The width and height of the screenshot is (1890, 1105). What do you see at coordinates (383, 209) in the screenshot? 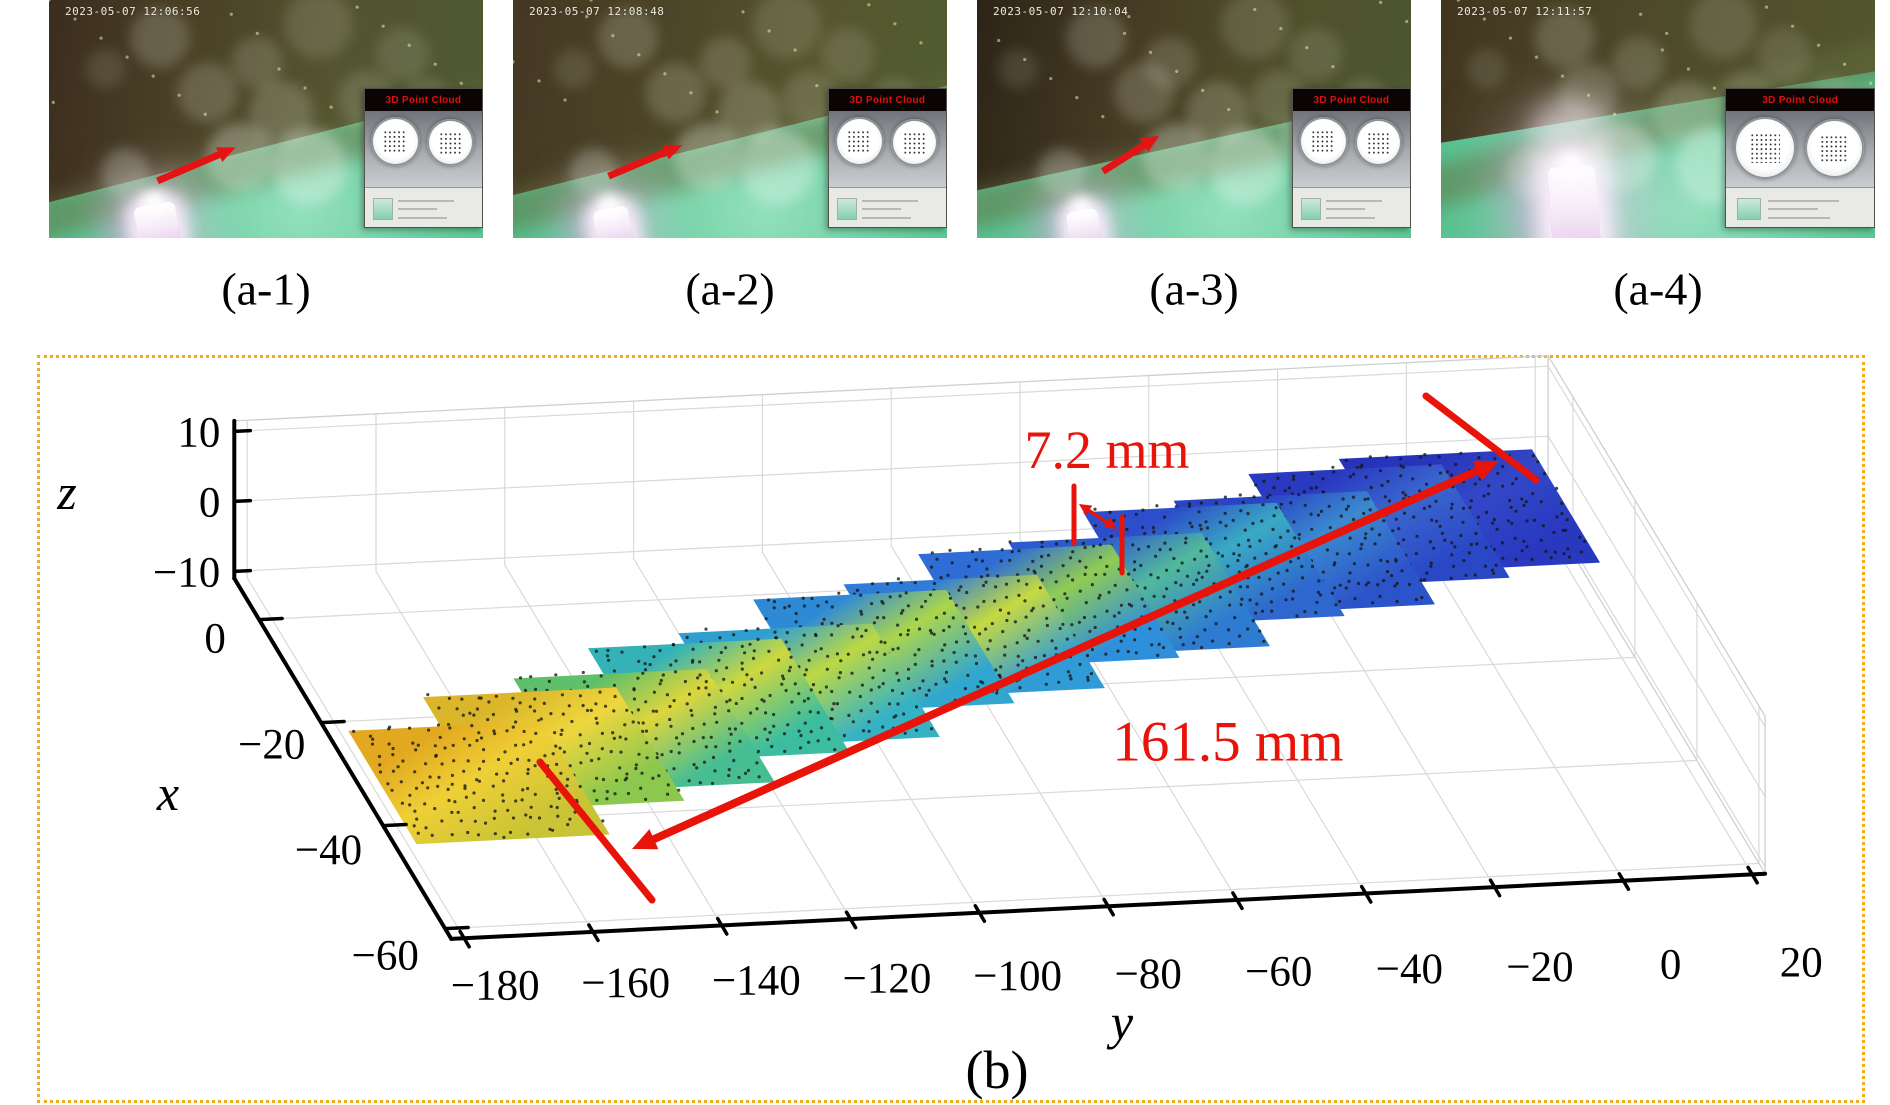
I see `scan-thumbnail` at bounding box center [383, 209].